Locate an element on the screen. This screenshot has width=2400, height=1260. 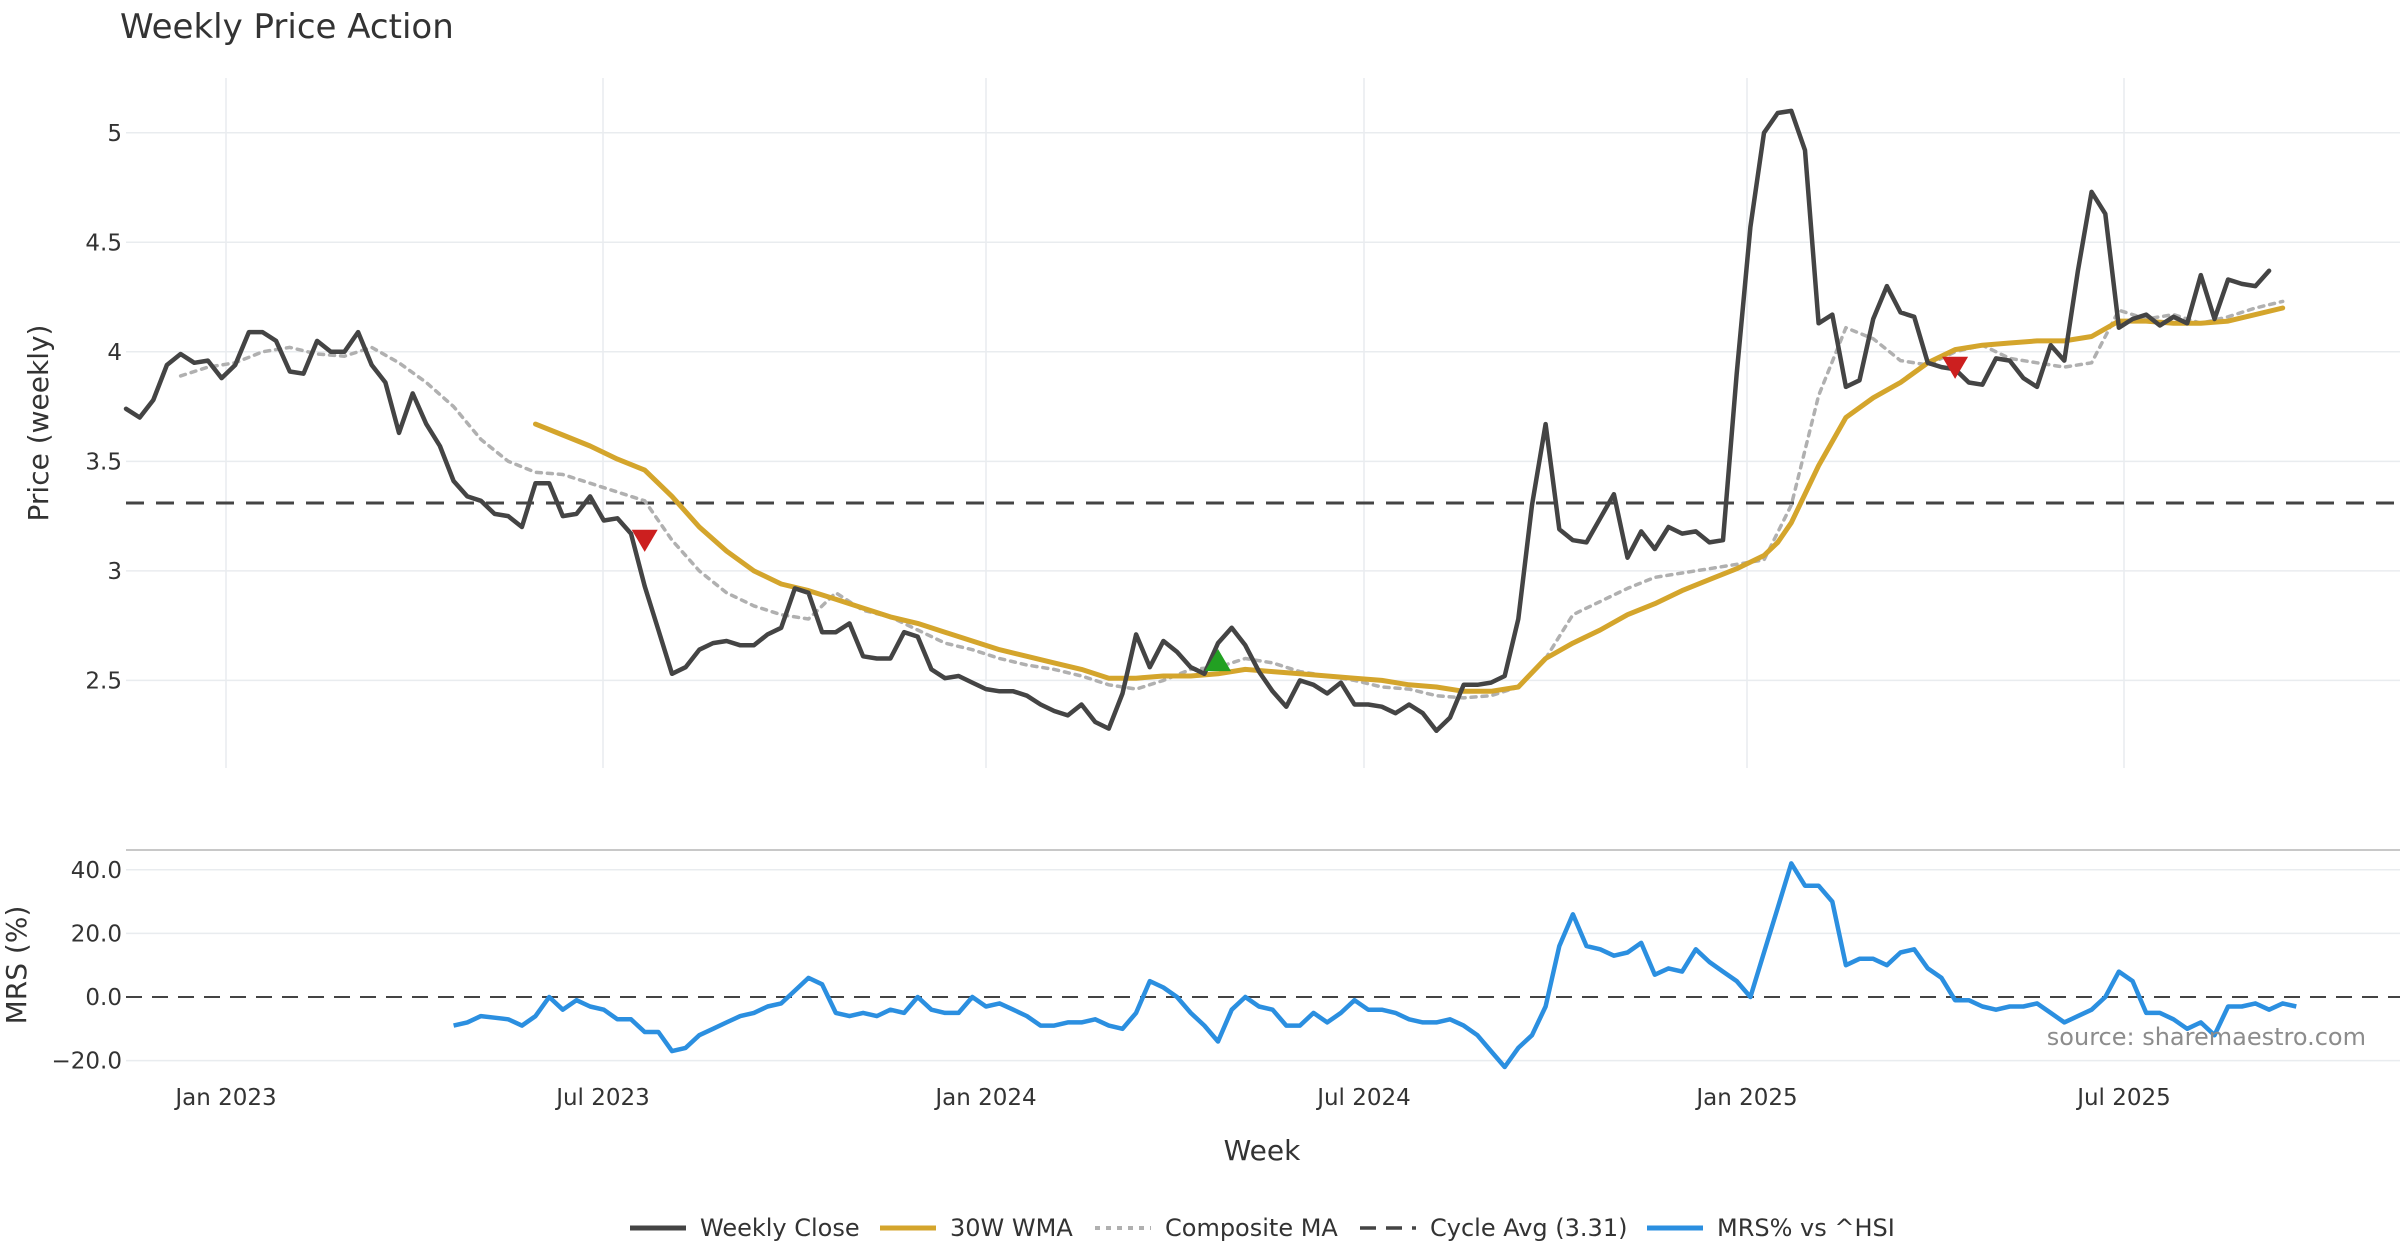
x-tick-label: Jan 2025 is located at coordinates (1745, 1098).